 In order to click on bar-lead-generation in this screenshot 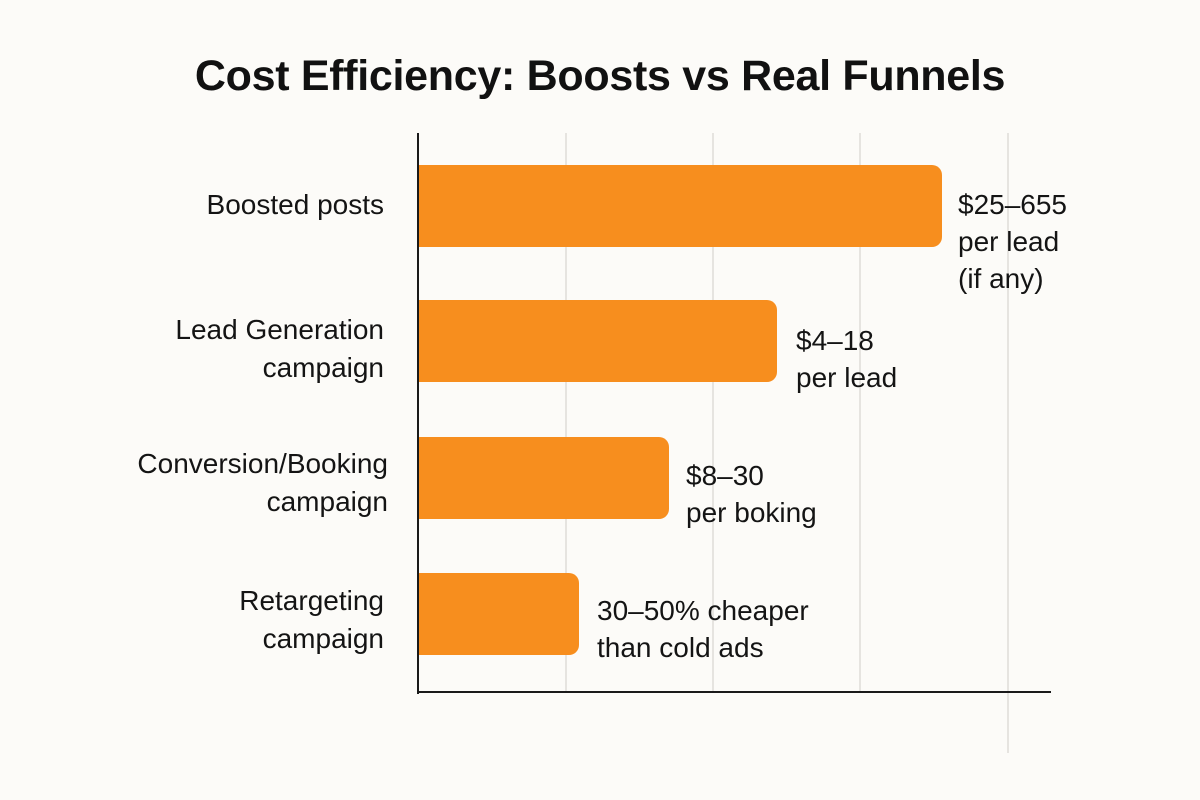, I will do `click(598, 341)`.